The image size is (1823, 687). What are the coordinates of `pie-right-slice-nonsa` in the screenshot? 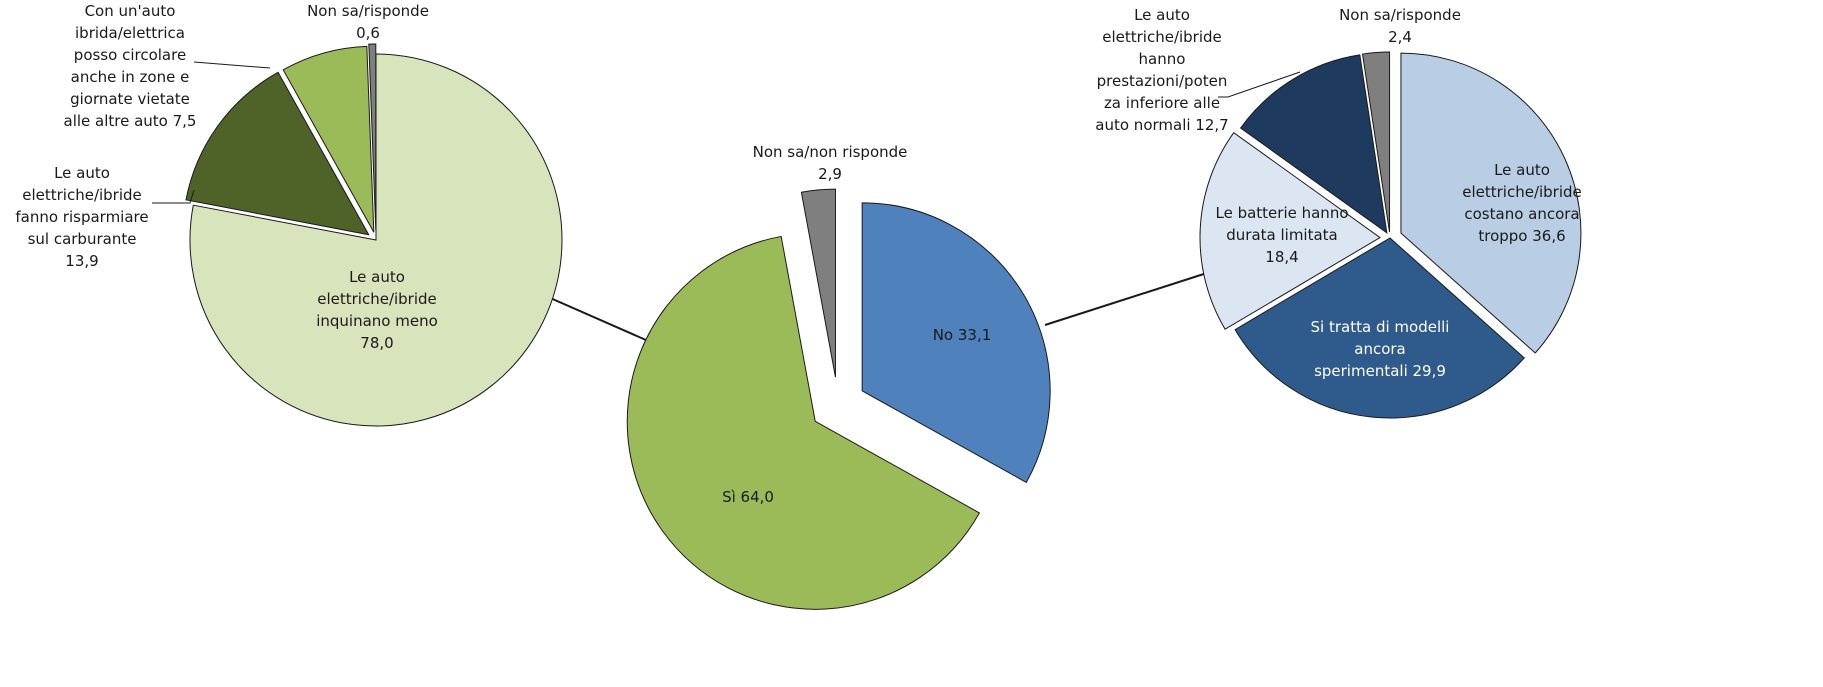 It's located at (1376, 142).